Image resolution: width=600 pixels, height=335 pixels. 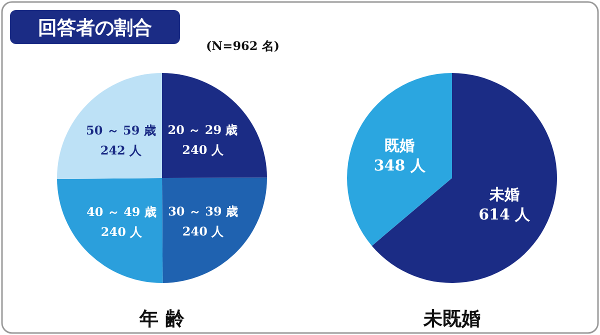 I want to click on data-label: 614 人, so click(x=505, y=214).